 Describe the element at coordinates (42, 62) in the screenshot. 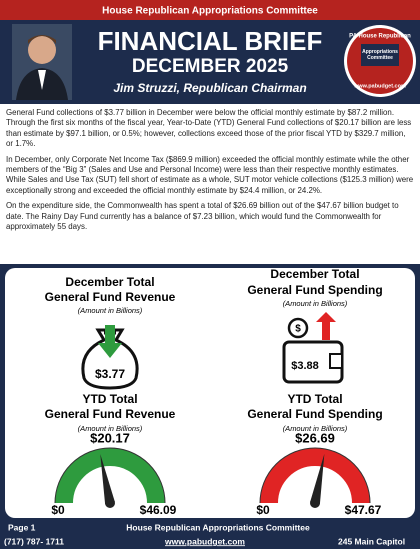

I see `chairman-photo` at that location.